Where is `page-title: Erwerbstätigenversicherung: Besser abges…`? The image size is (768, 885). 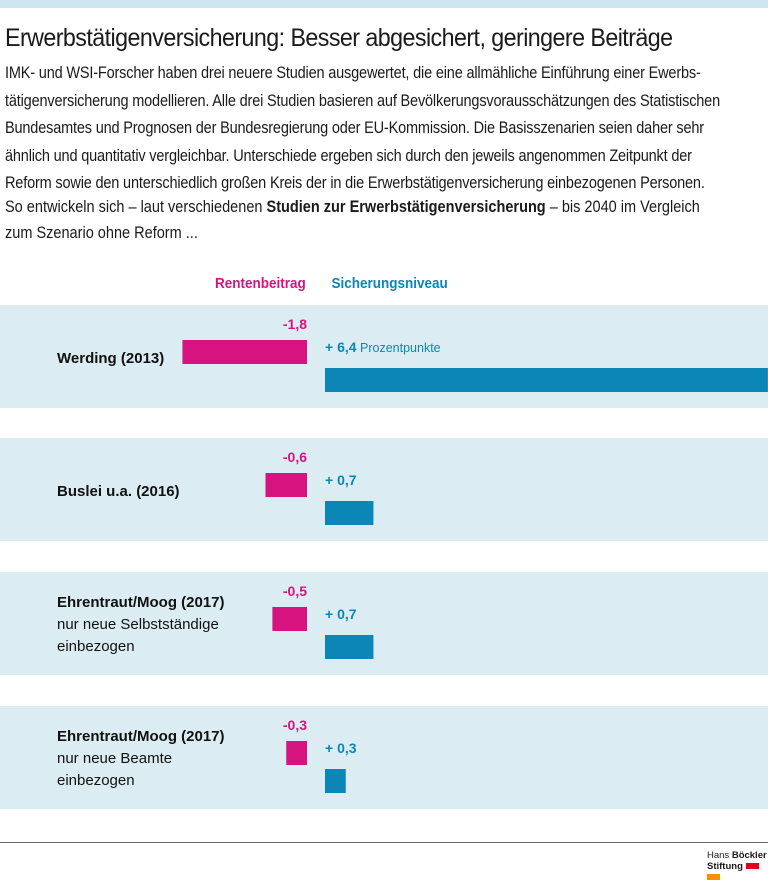 page-title: Erwerbstätigenversicherung: Besser abges… is located at coordinates (339, 38).